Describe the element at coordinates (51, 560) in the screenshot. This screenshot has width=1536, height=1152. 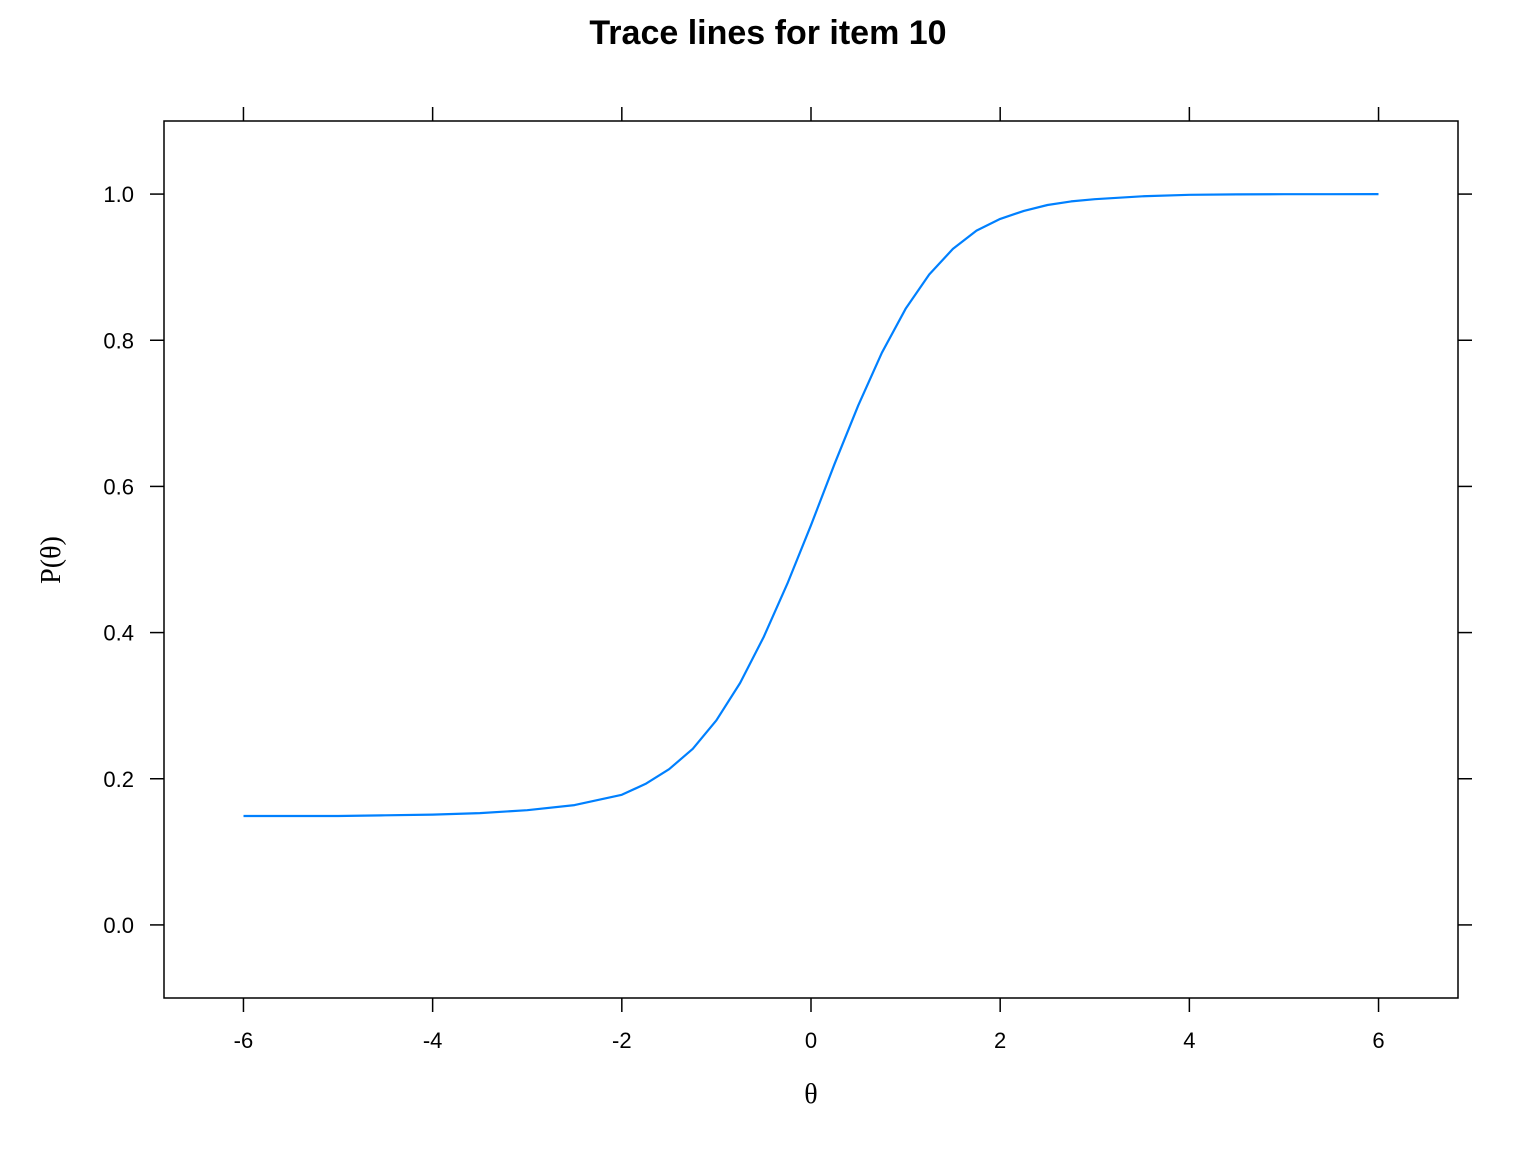
I see `y-axis-label: P(θ)` at that location.